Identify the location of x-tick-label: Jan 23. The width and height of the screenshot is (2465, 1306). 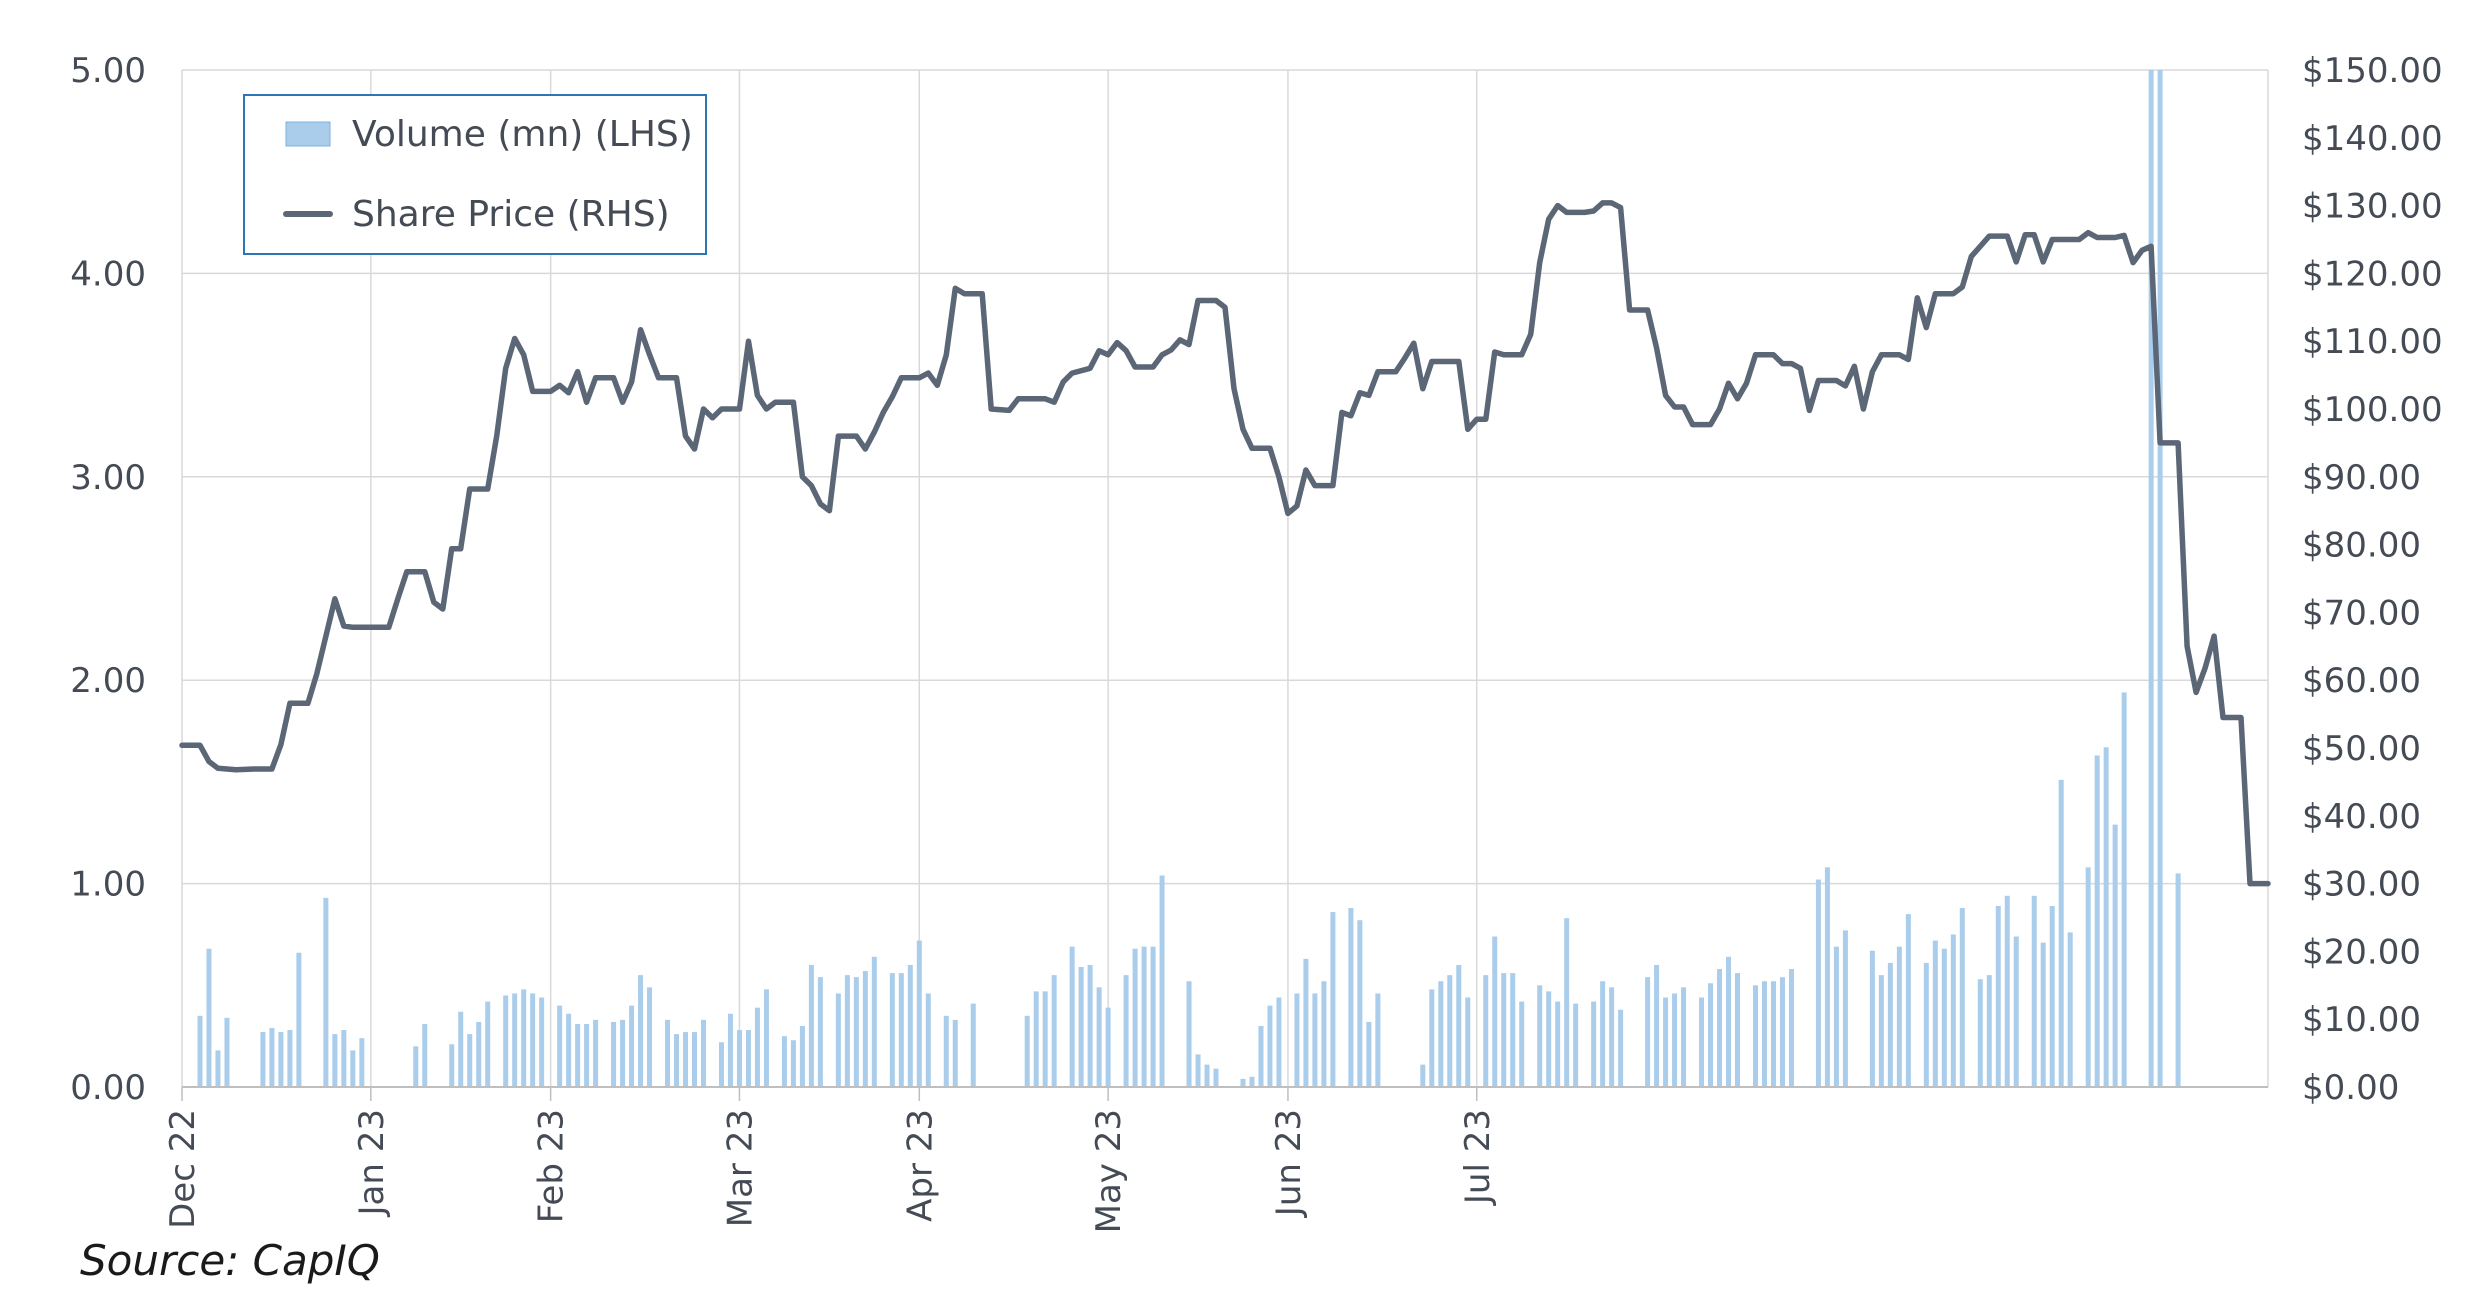
(372, 1163).